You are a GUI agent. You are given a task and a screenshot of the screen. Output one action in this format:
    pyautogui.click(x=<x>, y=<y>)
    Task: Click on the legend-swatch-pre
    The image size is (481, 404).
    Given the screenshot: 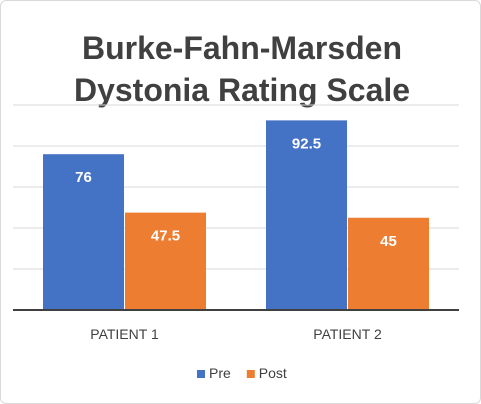 What is the action you would take?
    pyautogui.click(x=201, y=374)
    